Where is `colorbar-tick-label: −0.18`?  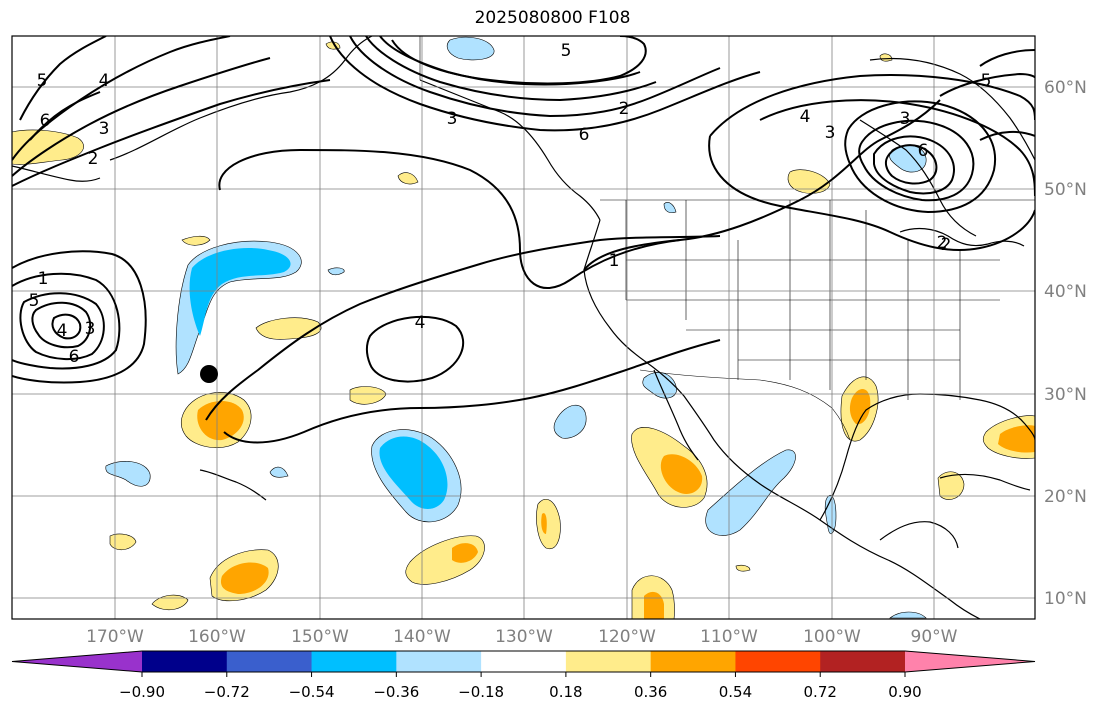 colorbar-tick-label: −0.18 is located at coordinates (481, 692).